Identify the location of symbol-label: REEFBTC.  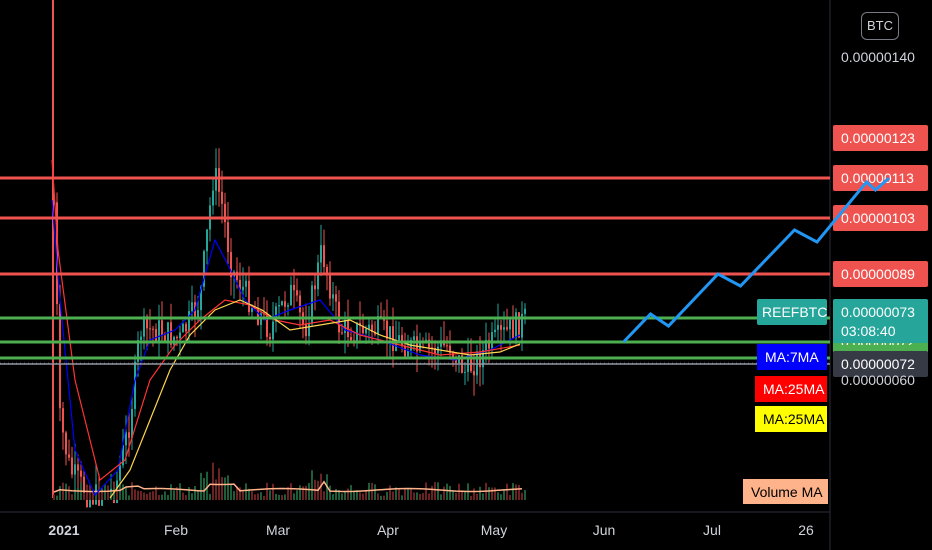
(794, 312).